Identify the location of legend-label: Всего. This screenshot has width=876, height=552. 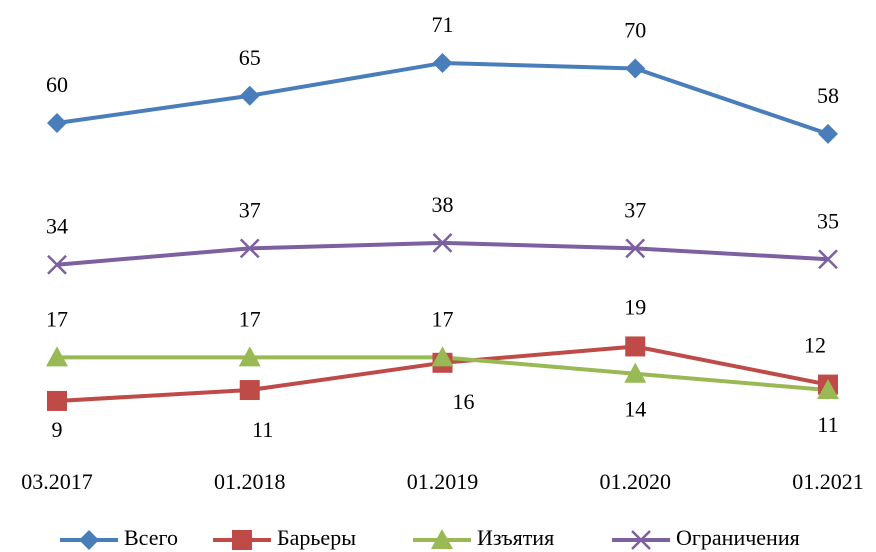
(151, 537).